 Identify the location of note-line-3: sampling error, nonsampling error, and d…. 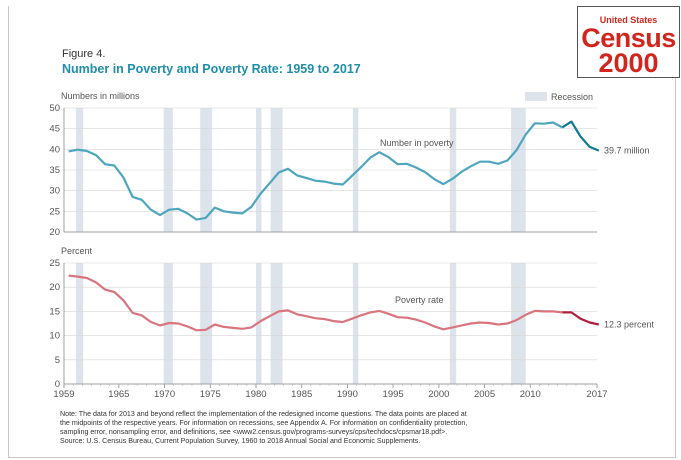
(254, 432).